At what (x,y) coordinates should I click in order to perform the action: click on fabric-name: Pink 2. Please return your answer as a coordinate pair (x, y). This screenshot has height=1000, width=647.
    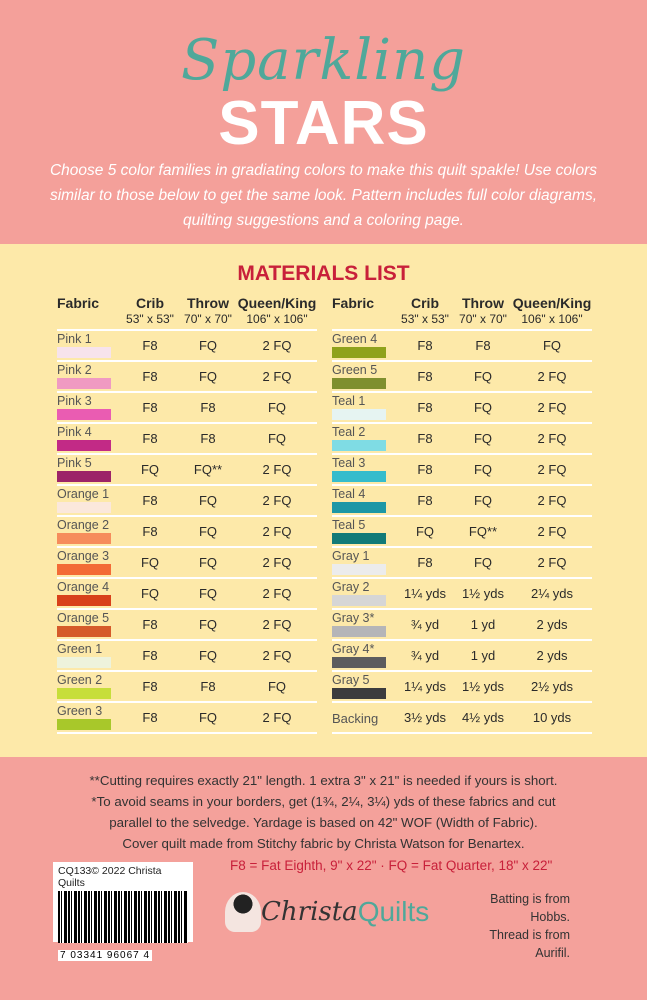
    Looking at the image, I should click on (74, 370).